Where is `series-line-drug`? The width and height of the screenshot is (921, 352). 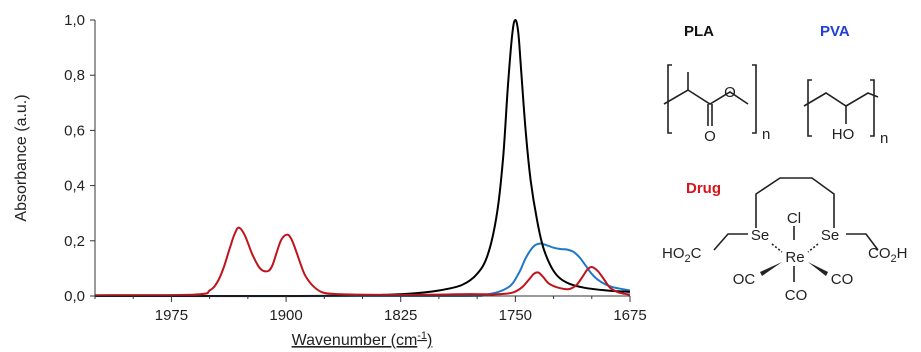 series-line-drug is located at coordinates (362, 261).